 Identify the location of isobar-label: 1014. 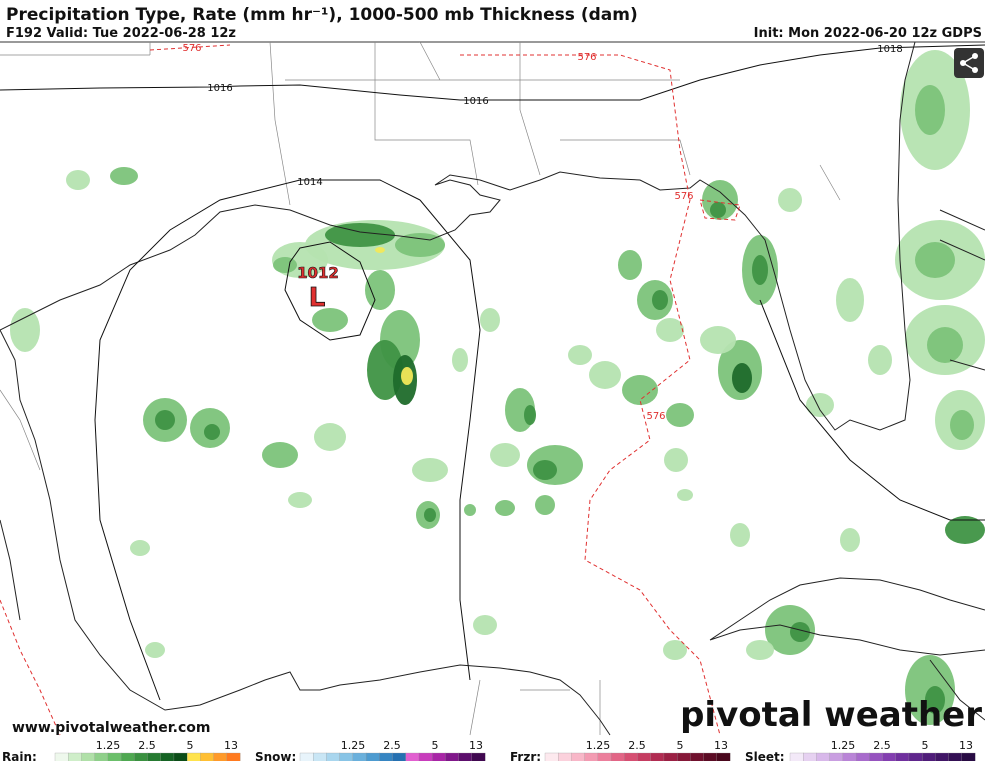
(309, 182).